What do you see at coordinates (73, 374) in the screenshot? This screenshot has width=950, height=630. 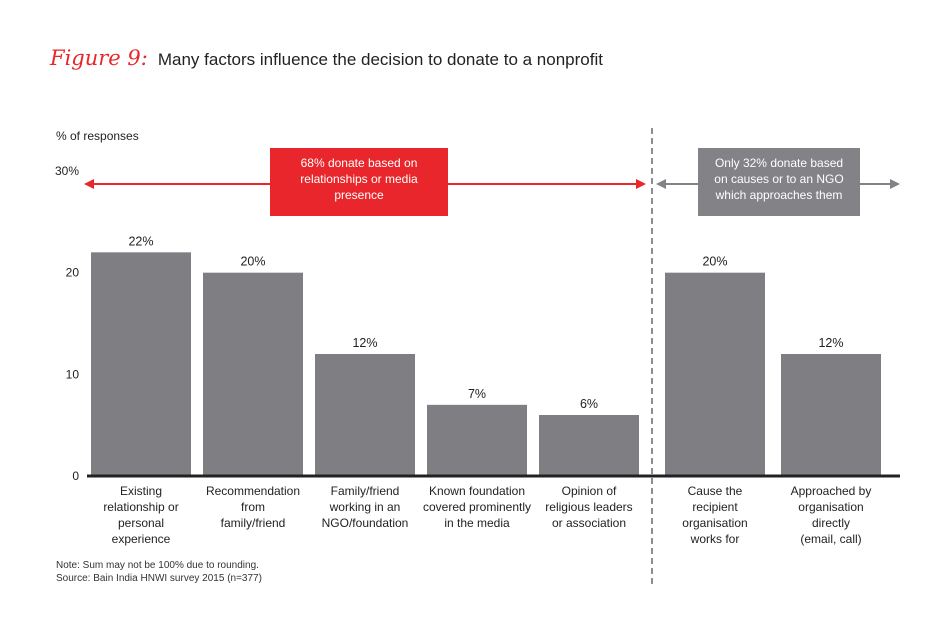 I see `y-tick-label: 10` at bounding box center [73, 374].